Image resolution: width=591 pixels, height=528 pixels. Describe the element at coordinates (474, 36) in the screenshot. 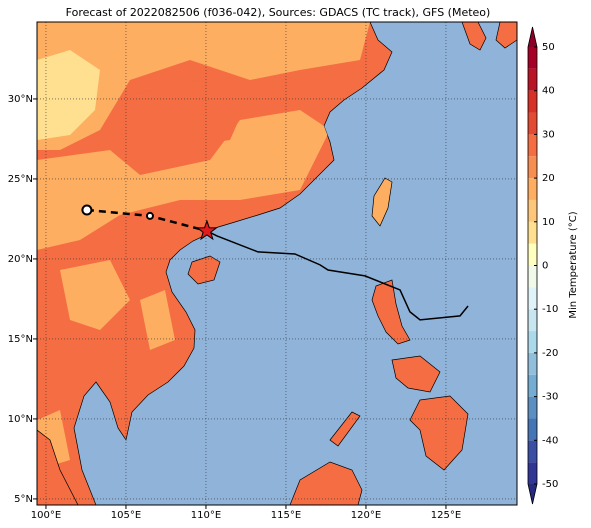

I see `korea` at that location.